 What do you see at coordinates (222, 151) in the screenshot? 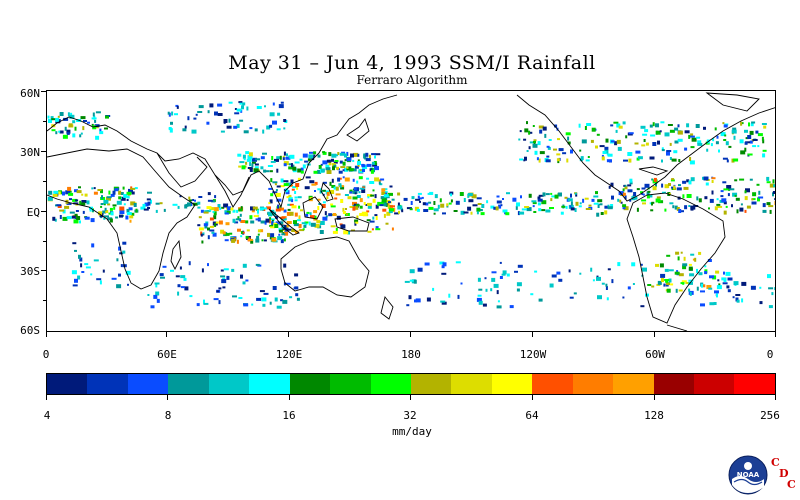
I see `coastline-eurasia` at bounding box center [222, 151].